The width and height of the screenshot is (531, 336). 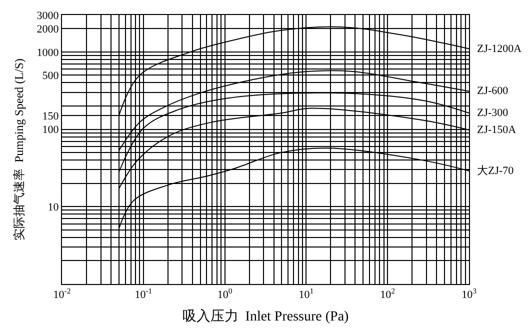 I want to click on series-label: ZJ-1200A, so click(x=499, y=49).